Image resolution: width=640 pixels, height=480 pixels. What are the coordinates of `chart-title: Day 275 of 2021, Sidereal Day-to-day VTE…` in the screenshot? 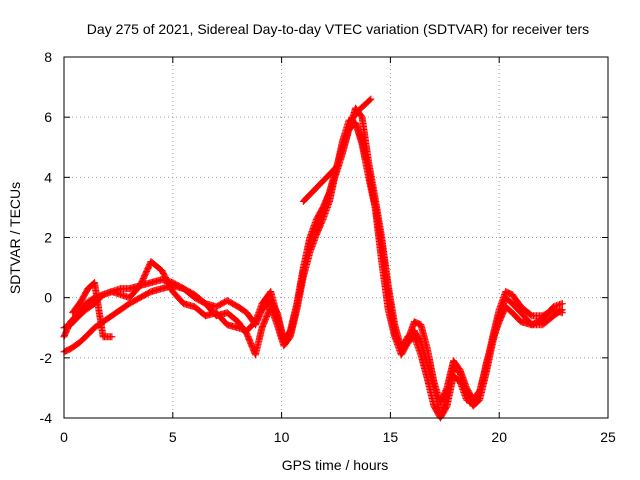 It's located at (338, 29).